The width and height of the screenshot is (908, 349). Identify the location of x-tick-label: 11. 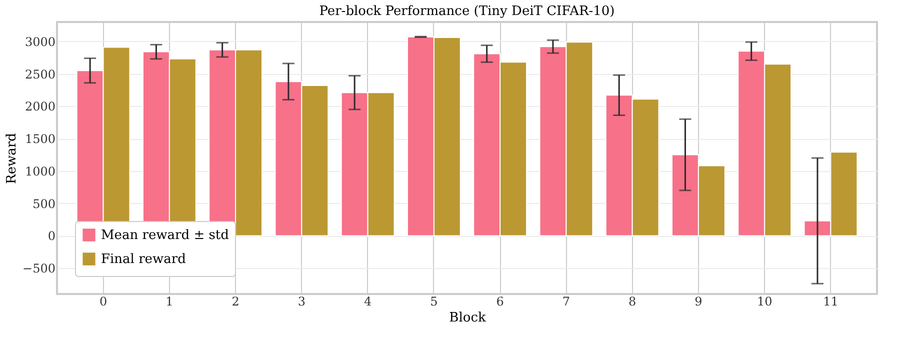
(830, 301).